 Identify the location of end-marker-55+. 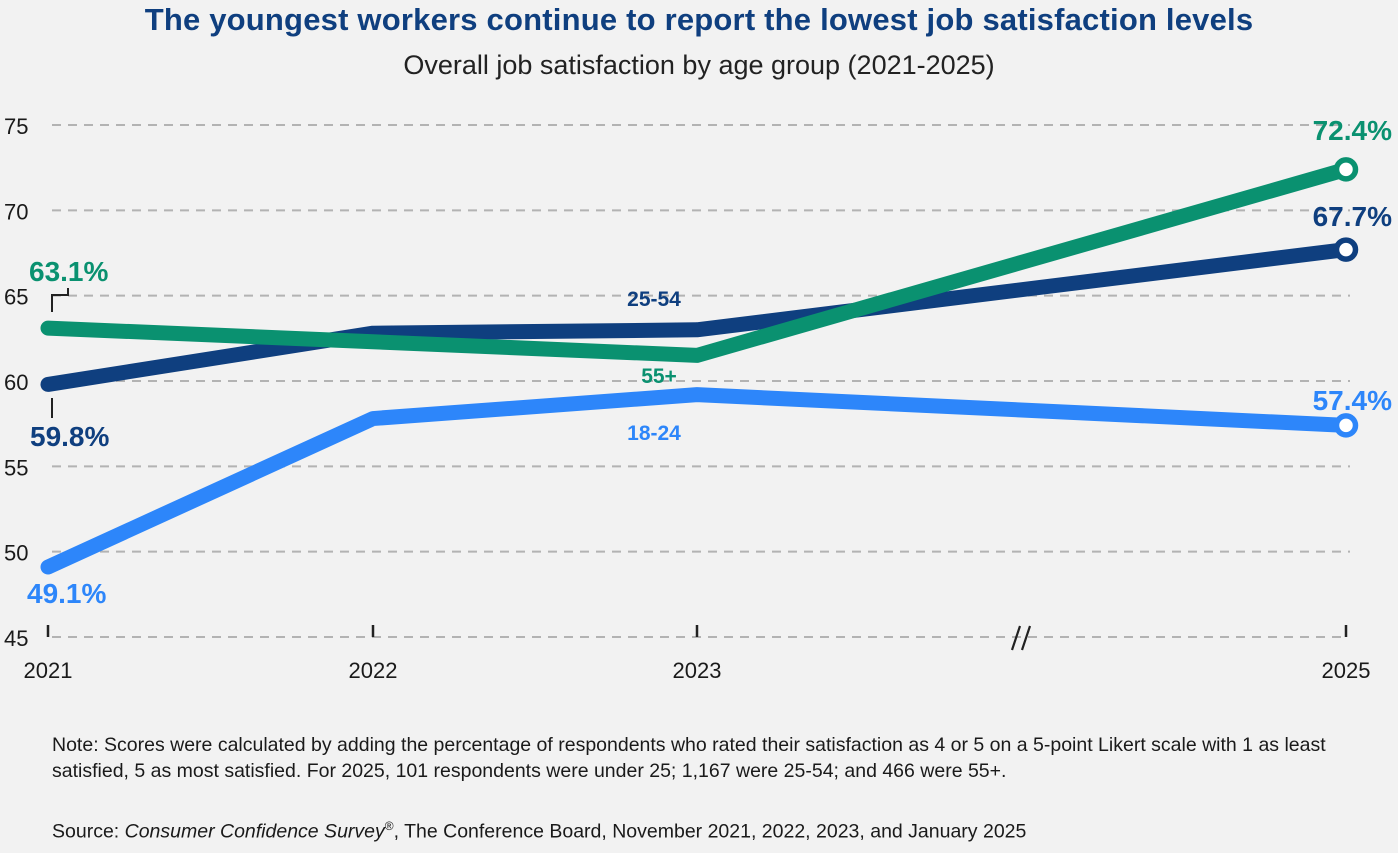
(1346, 169).